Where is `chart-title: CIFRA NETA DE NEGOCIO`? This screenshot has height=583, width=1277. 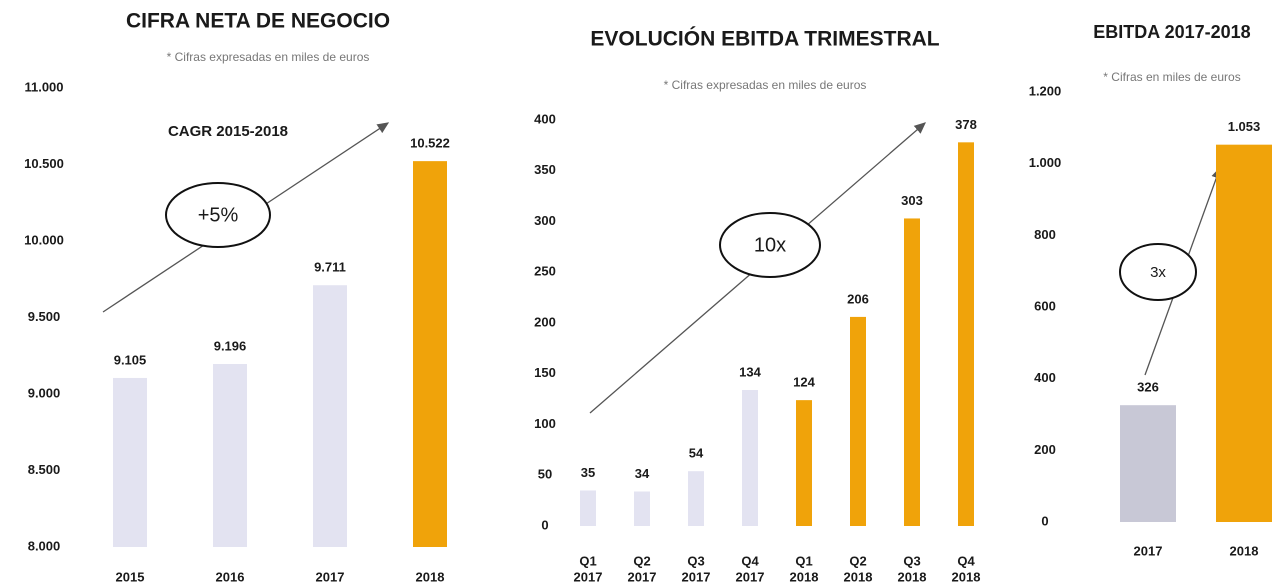
chart-title: CIFRA NETA DE NEGOCIO is located at coordinates (258, 21).